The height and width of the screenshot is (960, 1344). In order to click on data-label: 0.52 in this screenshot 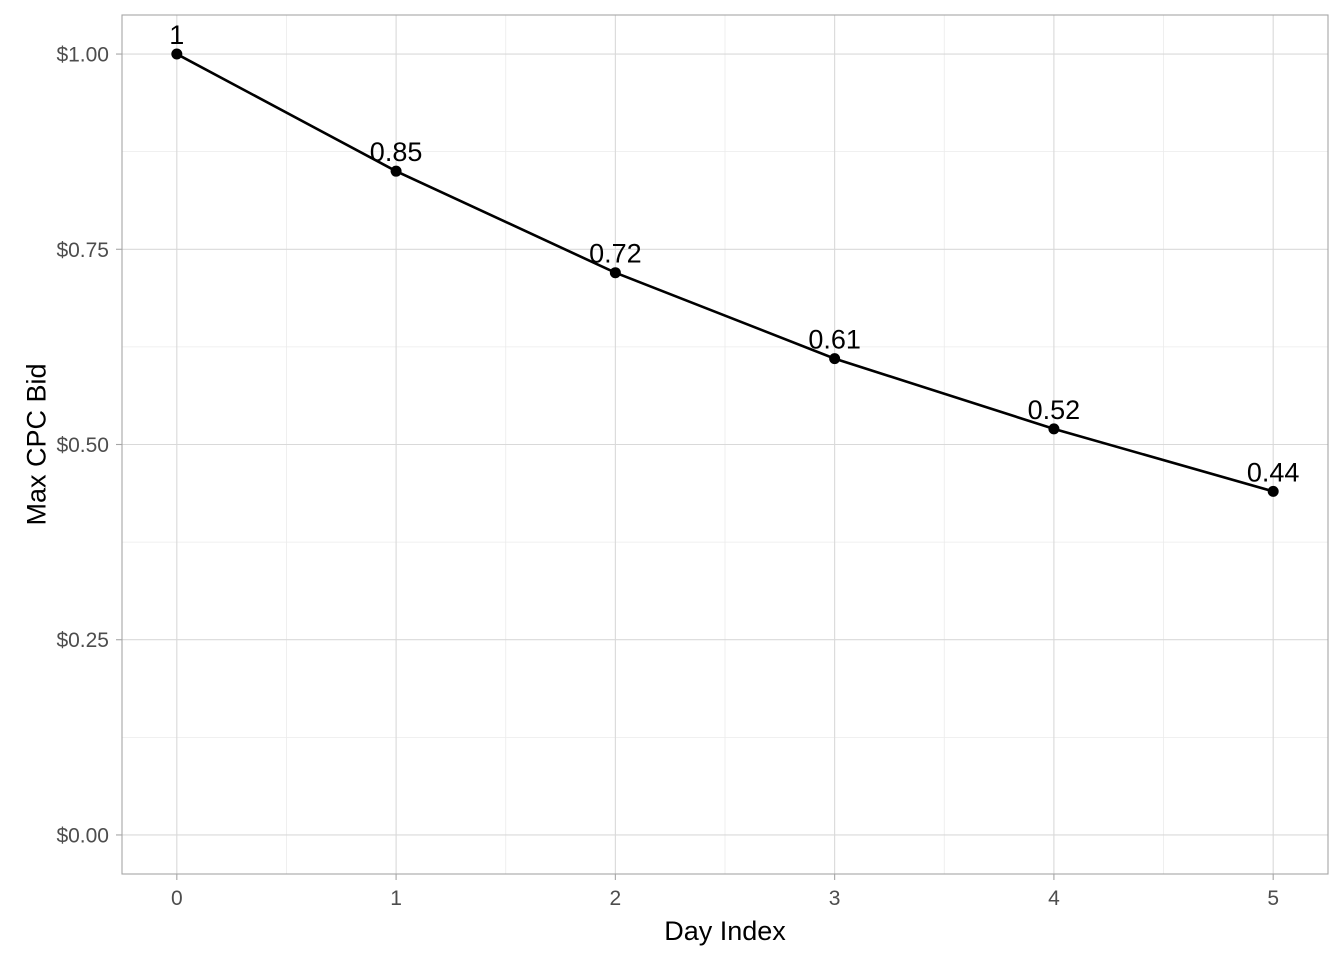, I will do `click(1054, 410)`.